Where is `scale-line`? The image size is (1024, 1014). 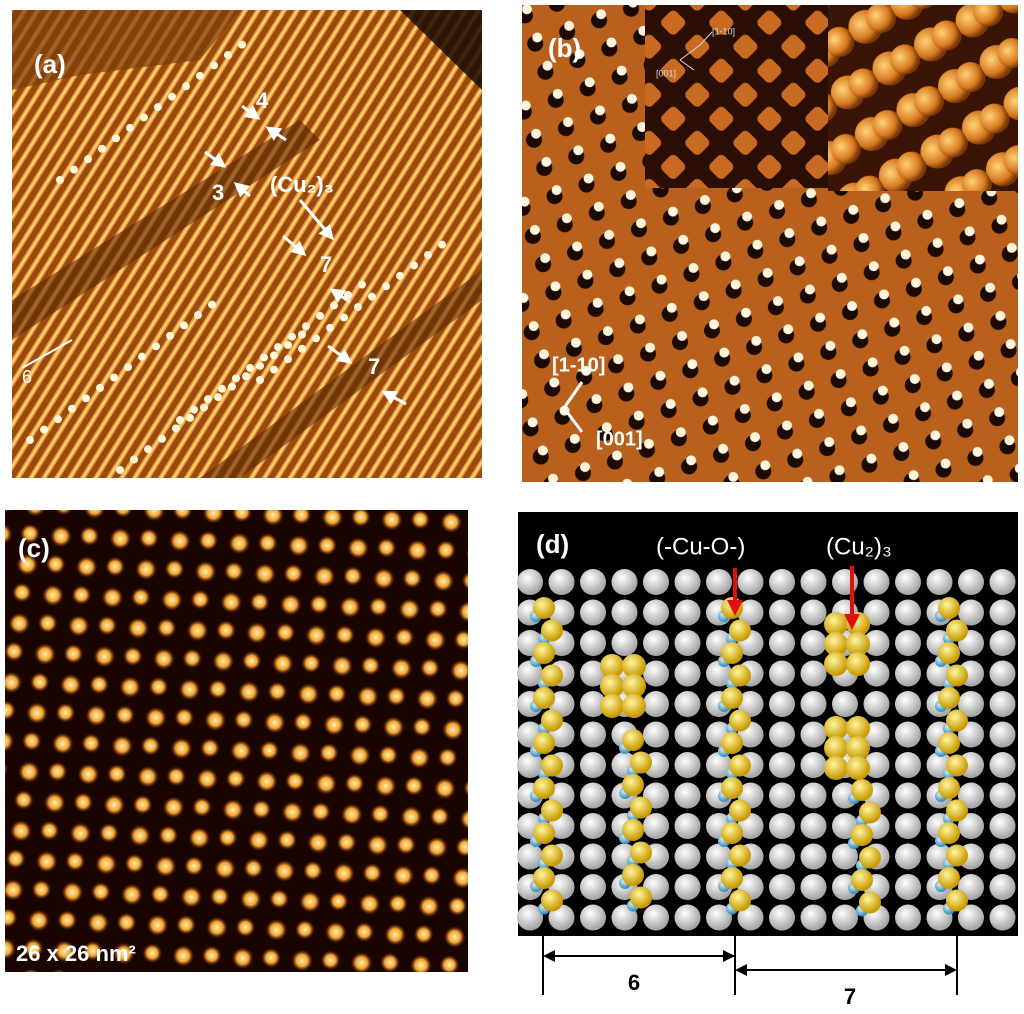 scale-line is located at coordinates (47, 354).